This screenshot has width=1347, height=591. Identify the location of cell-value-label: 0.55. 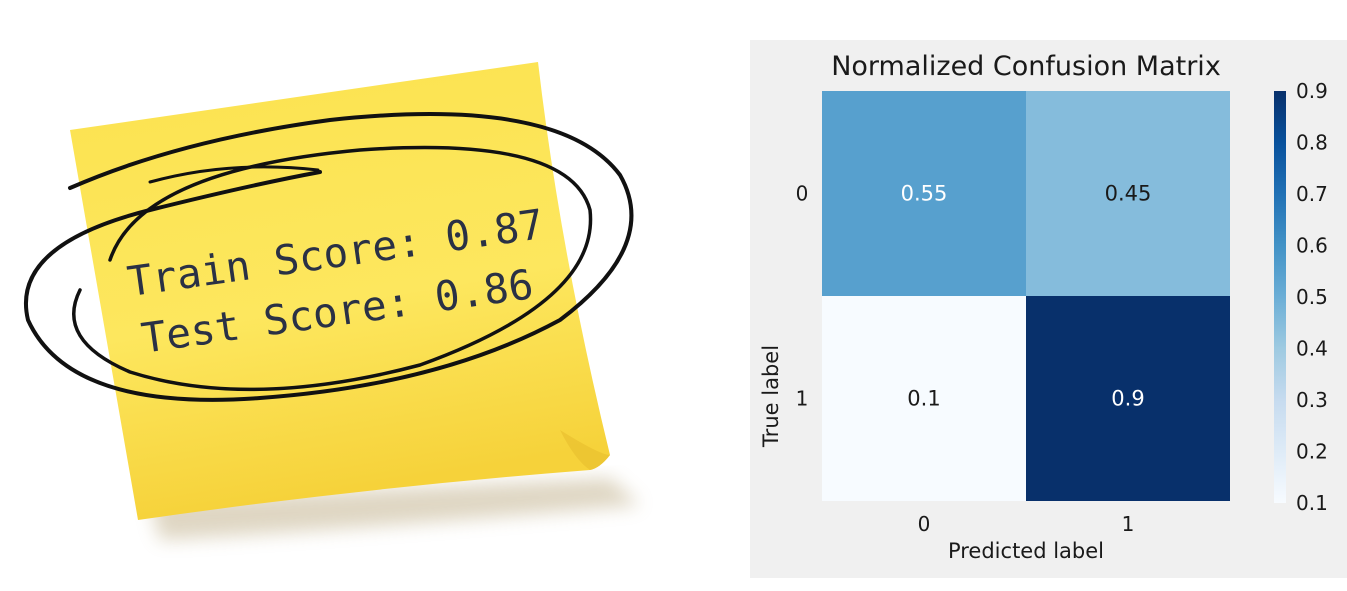
(924, 194).